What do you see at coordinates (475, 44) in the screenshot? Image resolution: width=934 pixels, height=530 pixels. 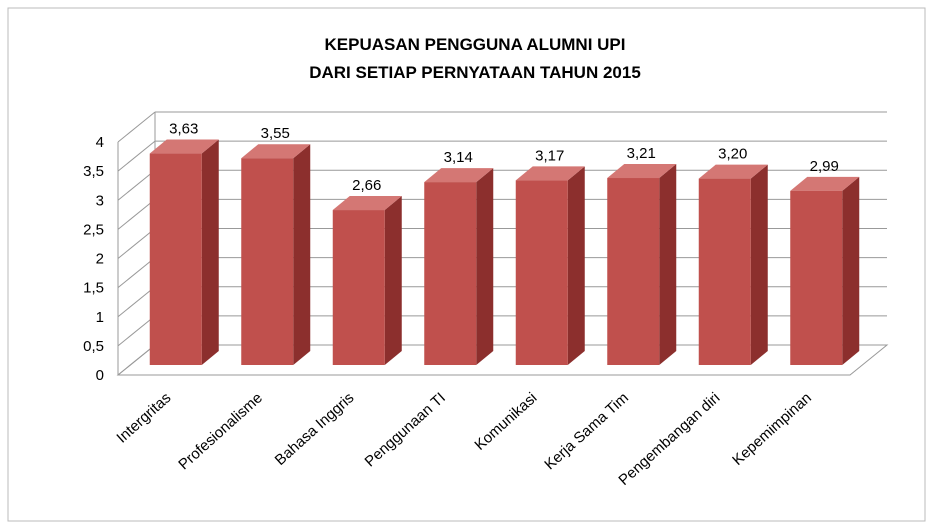 I see `chart-title: KEPUASAN PENGGUNA ALUMNI UPI` at bounding box center [475, 44].